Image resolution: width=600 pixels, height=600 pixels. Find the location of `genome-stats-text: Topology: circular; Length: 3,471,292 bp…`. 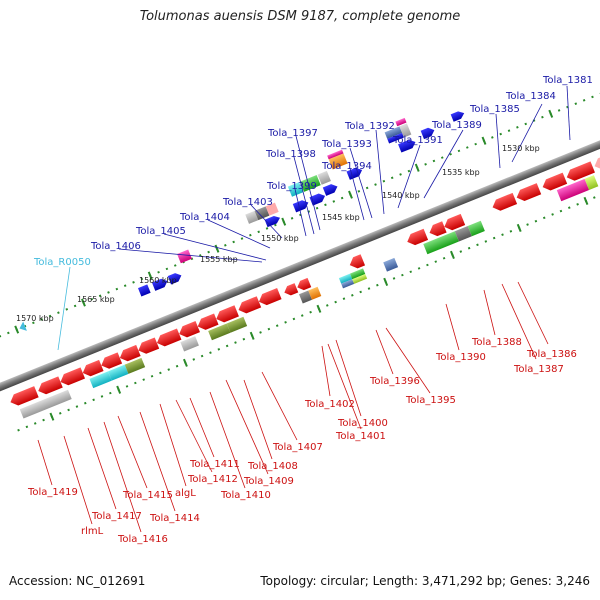

genome-stats-text: Topology: circular; Length: 3,471,292 bp… is located at coordinates (425, 581).